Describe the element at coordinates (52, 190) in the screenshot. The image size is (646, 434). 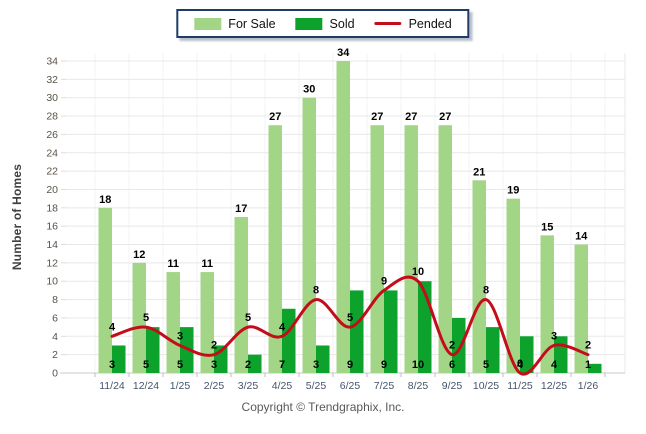
I see `y-tick-label: 20` at that location.